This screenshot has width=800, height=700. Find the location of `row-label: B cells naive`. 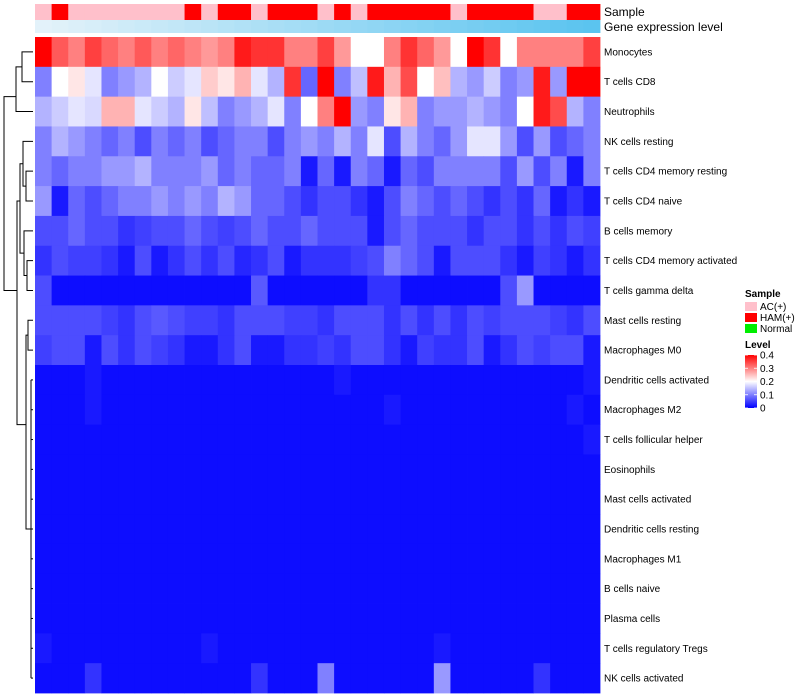

row-label: B cells naive is located at coordinates (632, 589).